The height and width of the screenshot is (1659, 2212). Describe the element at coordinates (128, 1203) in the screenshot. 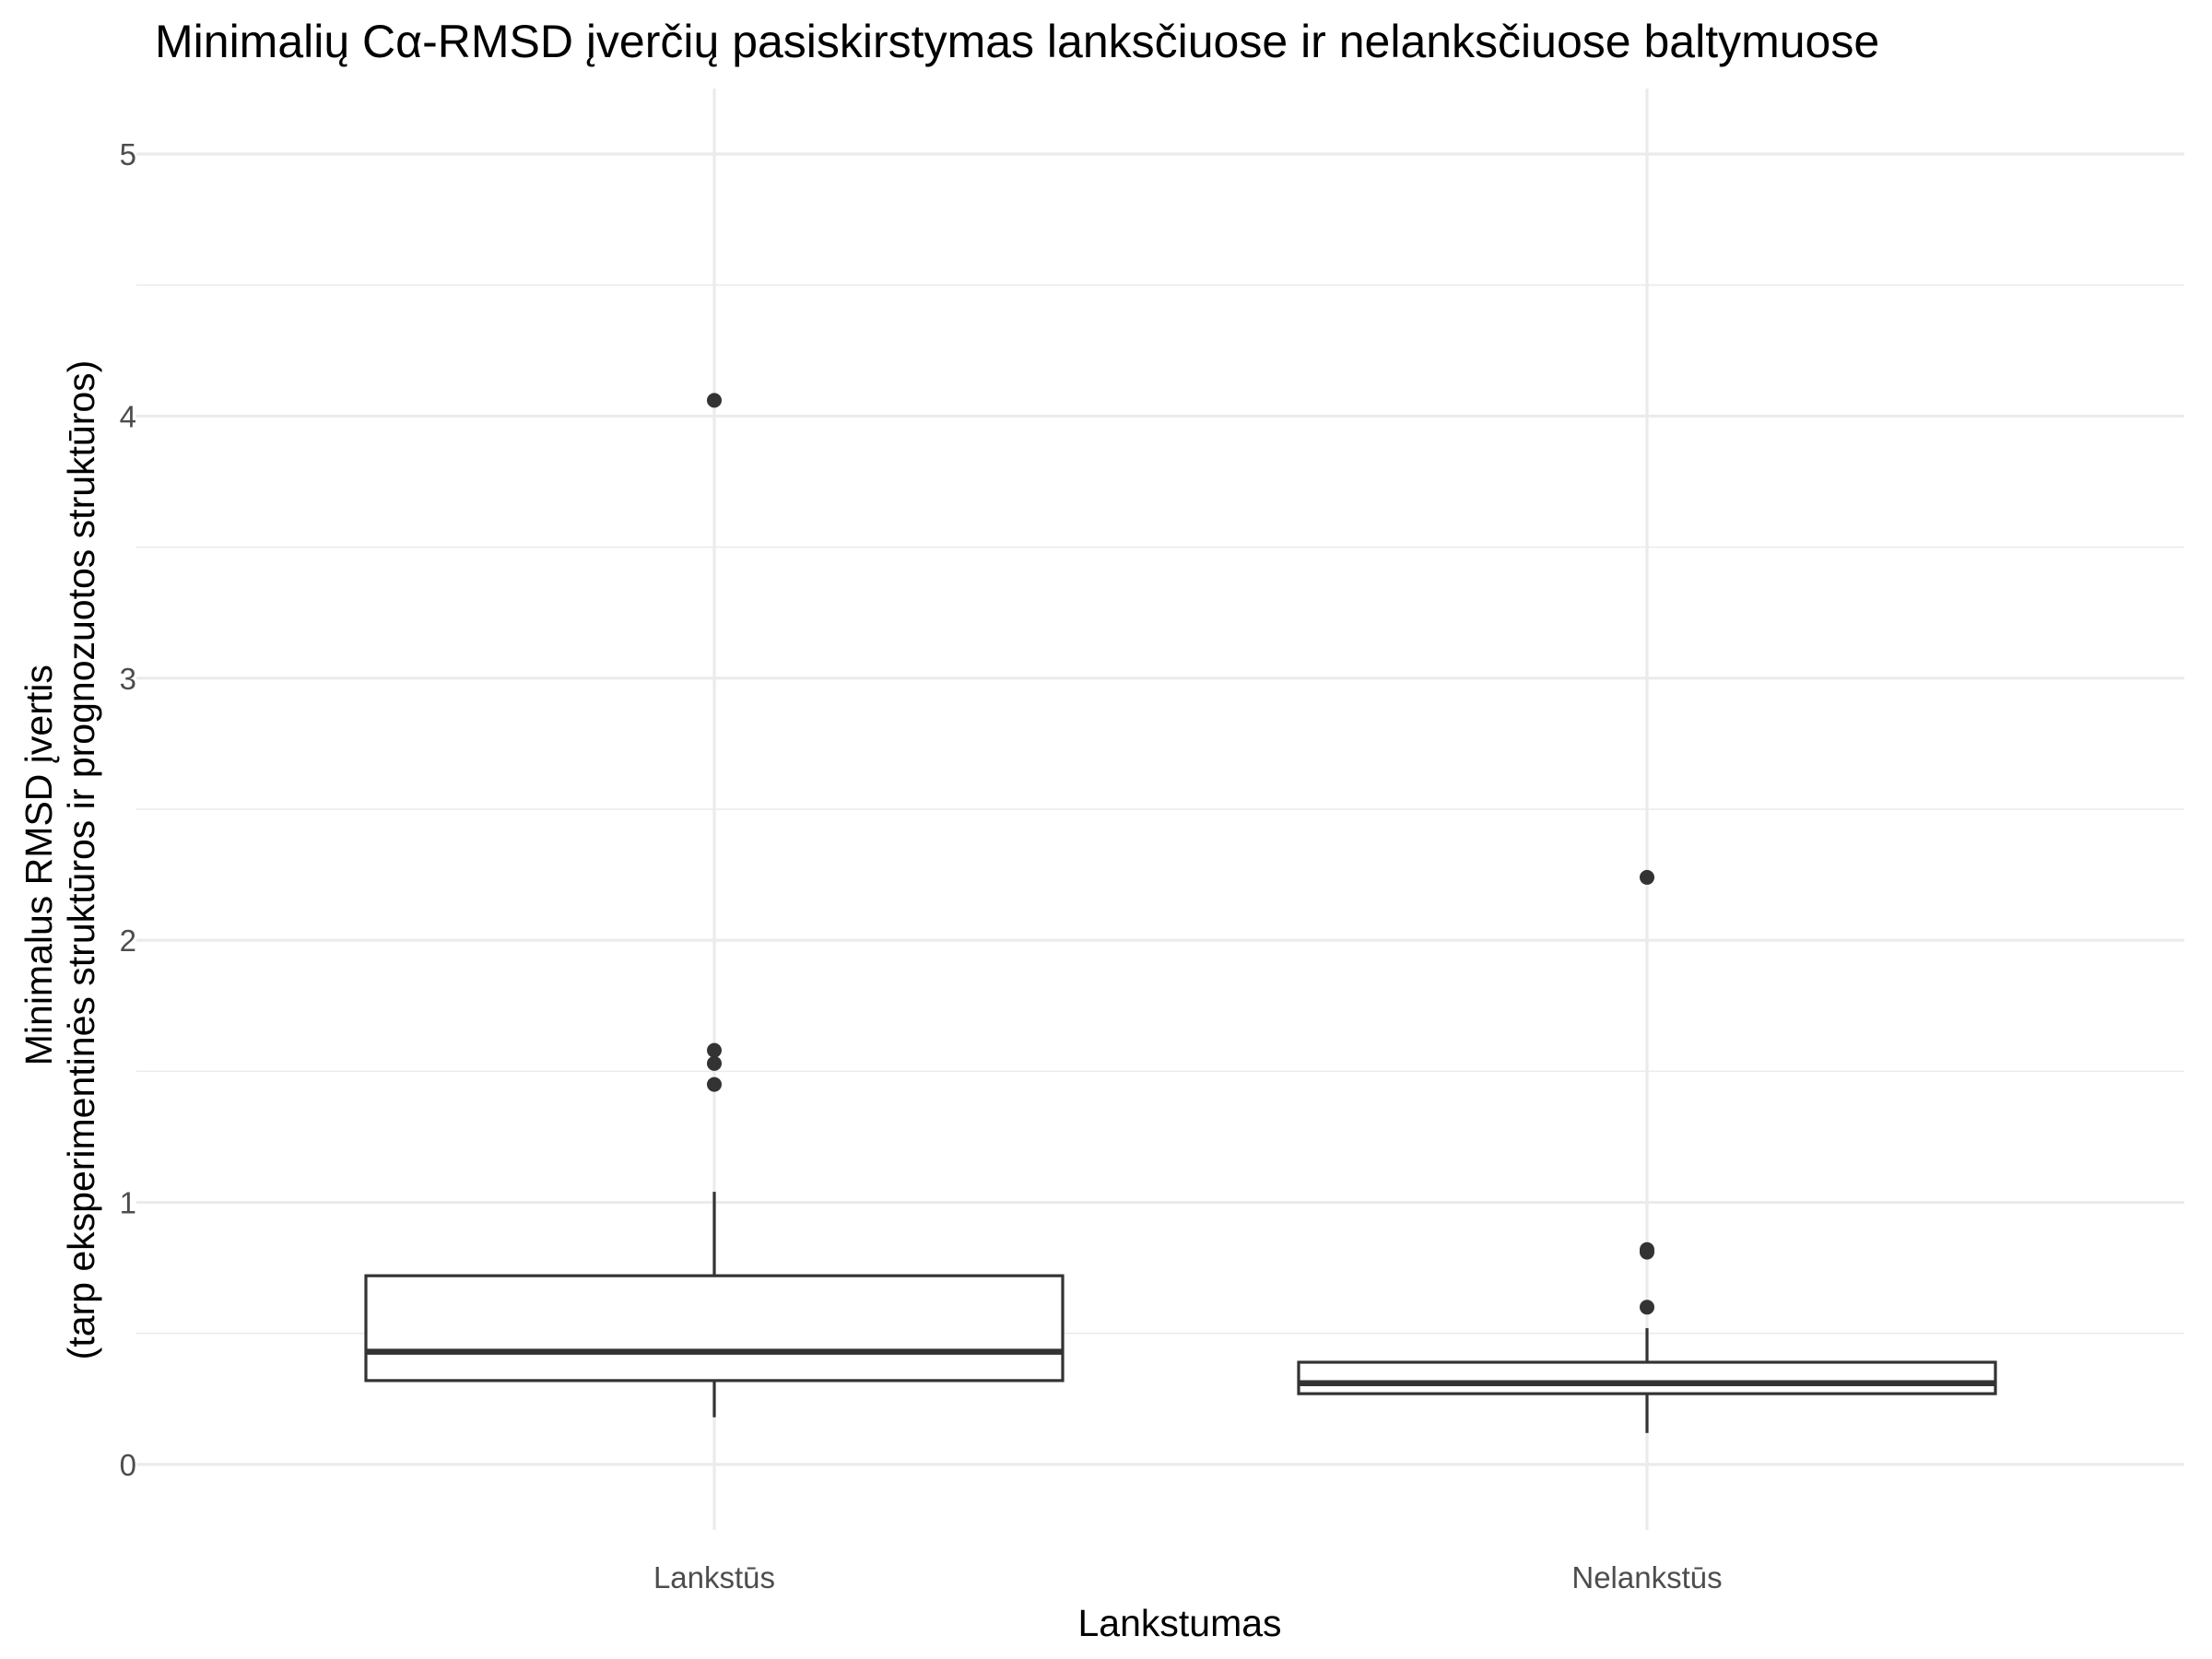

I see `y-tick-label: 1` at that location.